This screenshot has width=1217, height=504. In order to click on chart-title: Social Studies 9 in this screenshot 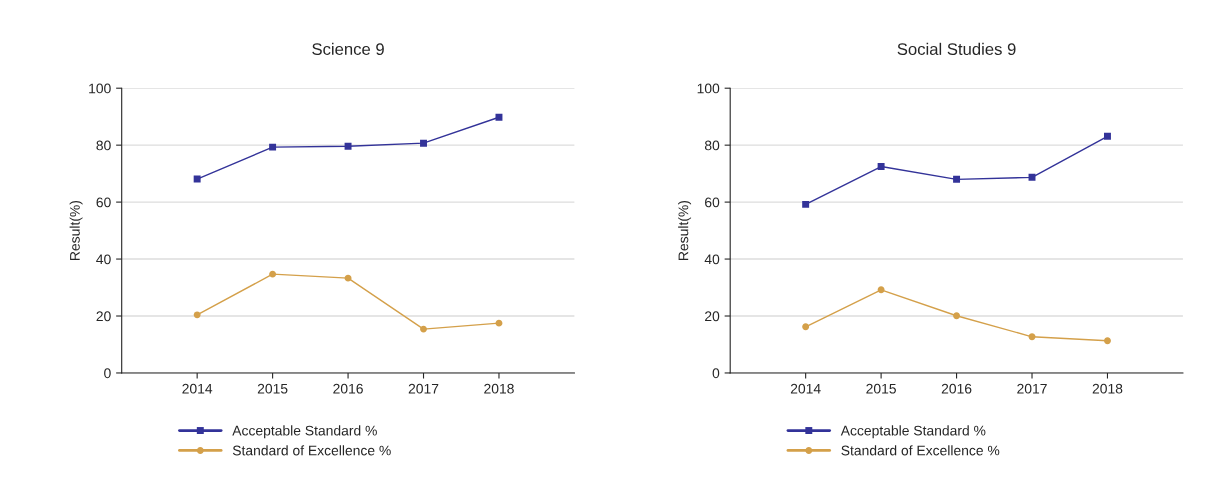, I will do `click(956, 49)`.